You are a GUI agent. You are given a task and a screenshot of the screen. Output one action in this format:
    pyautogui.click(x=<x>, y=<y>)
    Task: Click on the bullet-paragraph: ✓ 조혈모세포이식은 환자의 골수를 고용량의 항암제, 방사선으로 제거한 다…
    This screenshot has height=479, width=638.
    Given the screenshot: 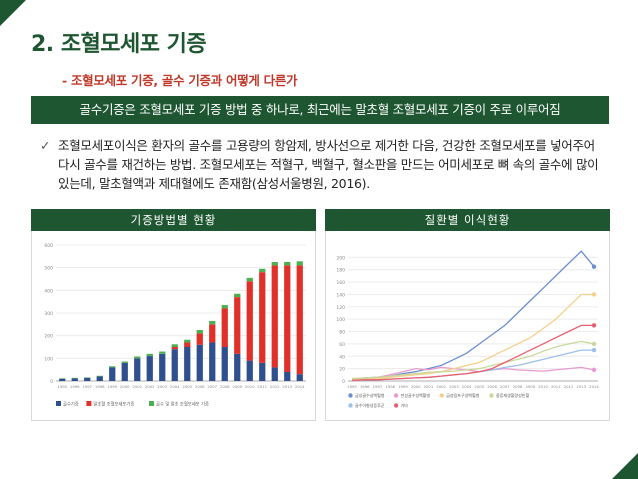 What is the action you would take?
    pyautogui.click(x=322, y=164)
    